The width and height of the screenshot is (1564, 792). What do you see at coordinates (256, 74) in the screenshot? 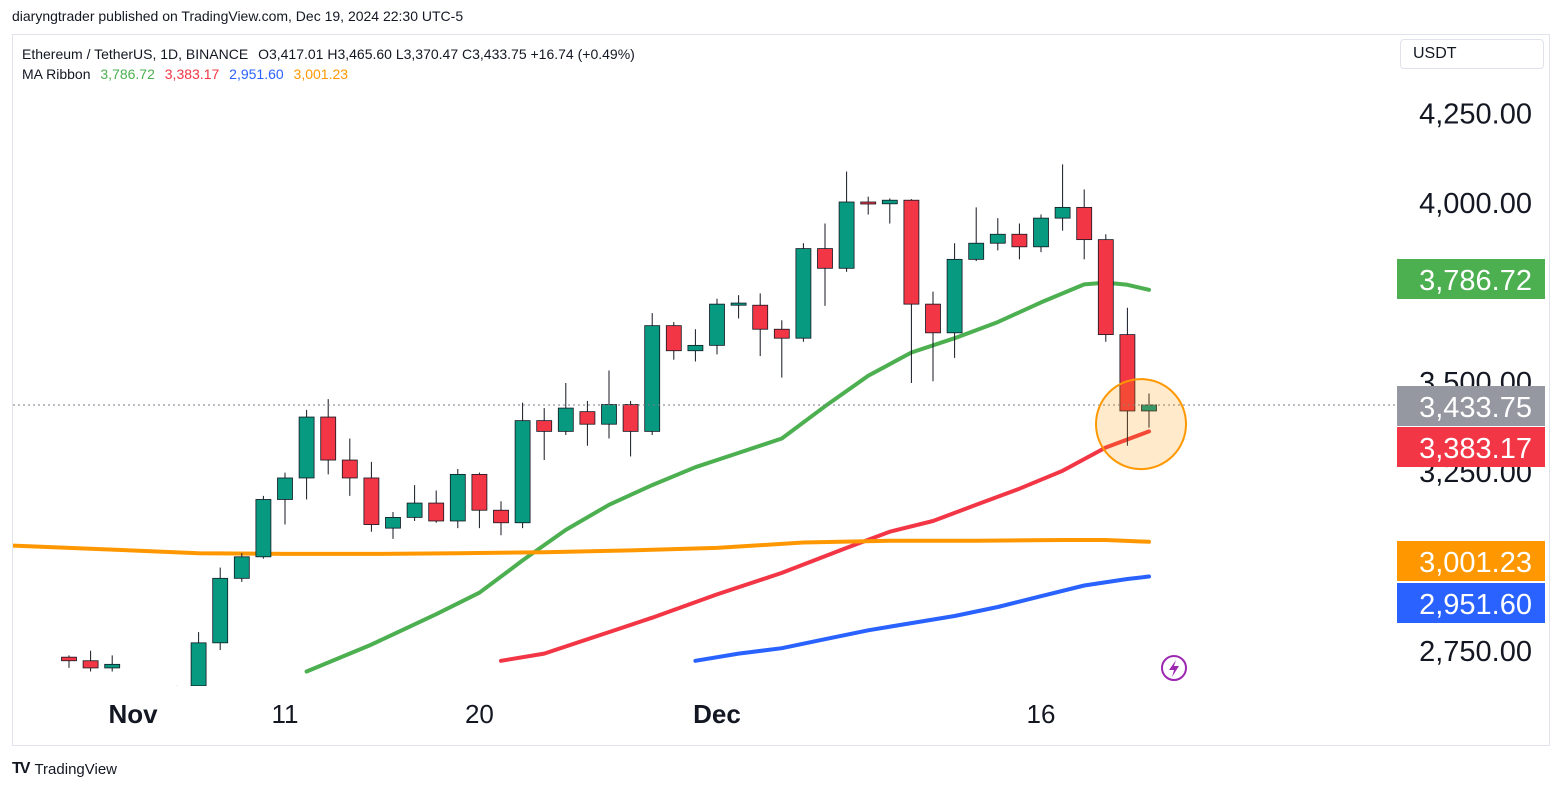
I see `ma-value-3: 2,951.60` at bounding box center [256, 74].